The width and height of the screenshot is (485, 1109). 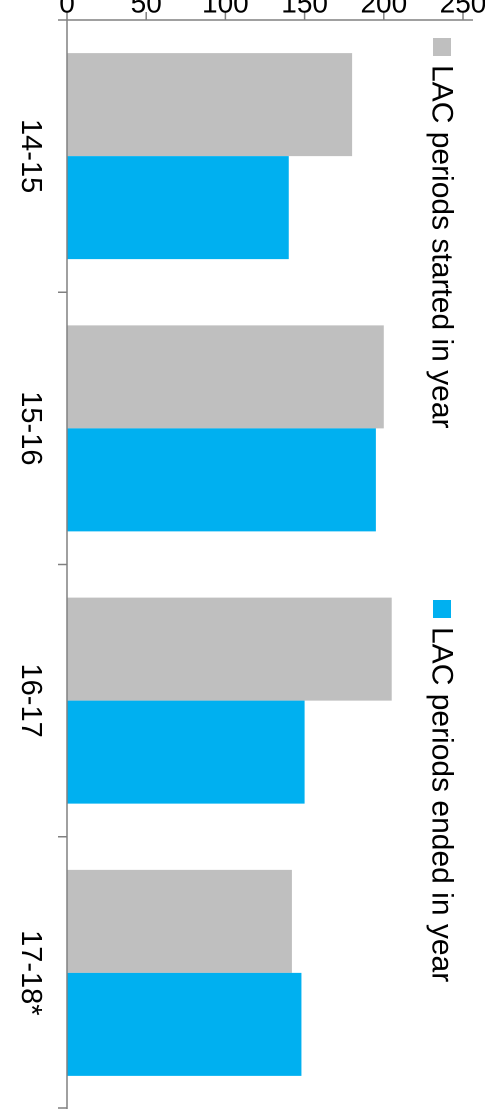 What do you see at coordinates (31, 428) in the screenshot?
I see `x-tick-label: 15-16` at bounding box center [31, 428].